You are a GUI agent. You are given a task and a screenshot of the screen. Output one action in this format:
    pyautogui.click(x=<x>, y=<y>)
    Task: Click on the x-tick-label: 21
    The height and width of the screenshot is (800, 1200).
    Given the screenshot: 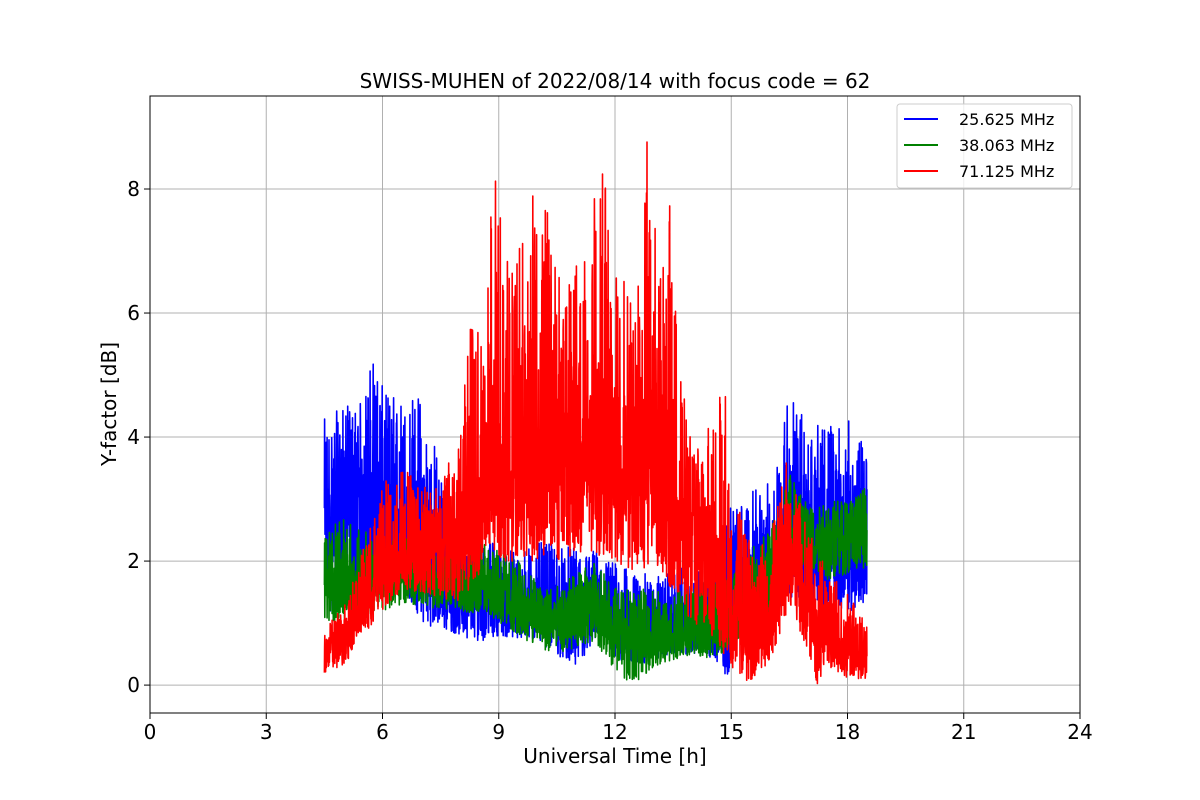 What is the action you would take?
    pyautogui.click(x=963, y=732)
    